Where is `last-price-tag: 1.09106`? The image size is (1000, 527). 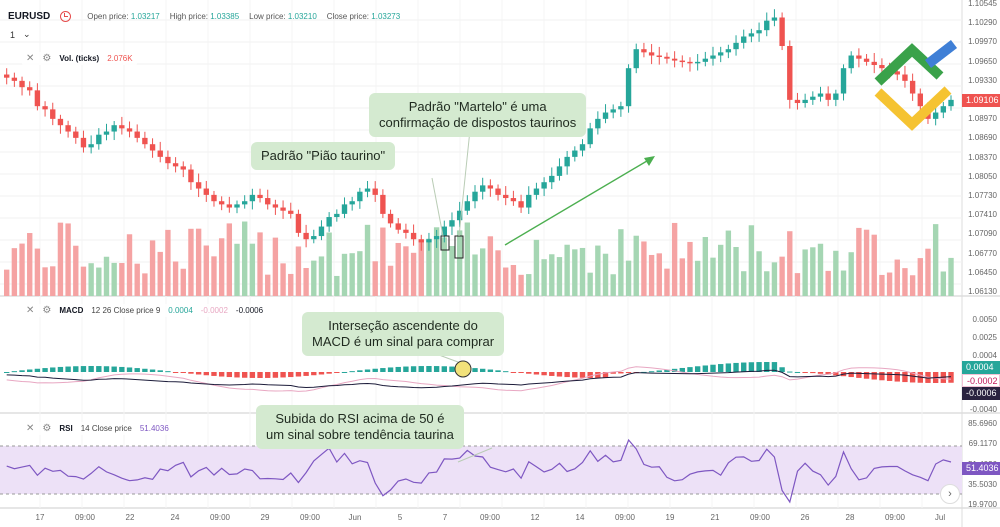 last-price-tag: 1.09106 is located at coordinates (981, 100).